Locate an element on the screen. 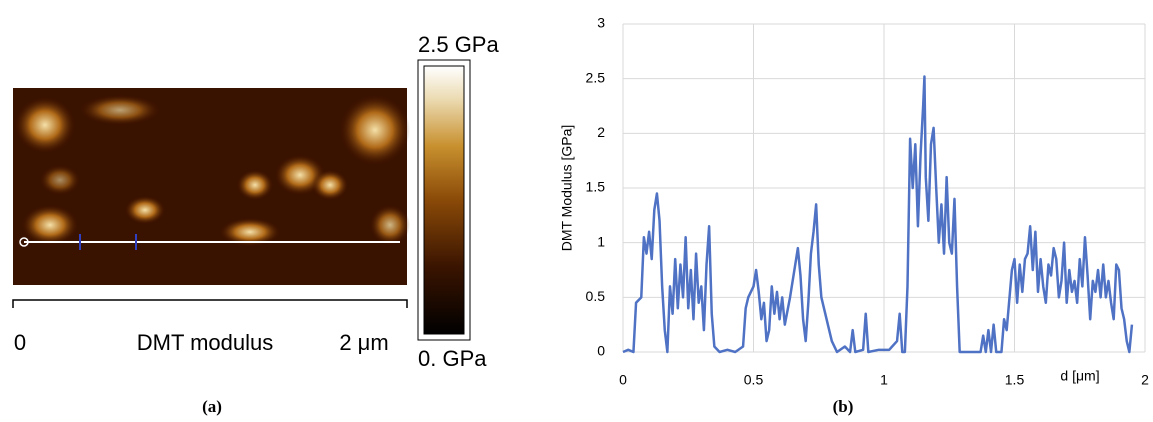 The width and height of the screenshot is (1153, 422). x-tick-label: 1 is located at coordinates (884, 380).